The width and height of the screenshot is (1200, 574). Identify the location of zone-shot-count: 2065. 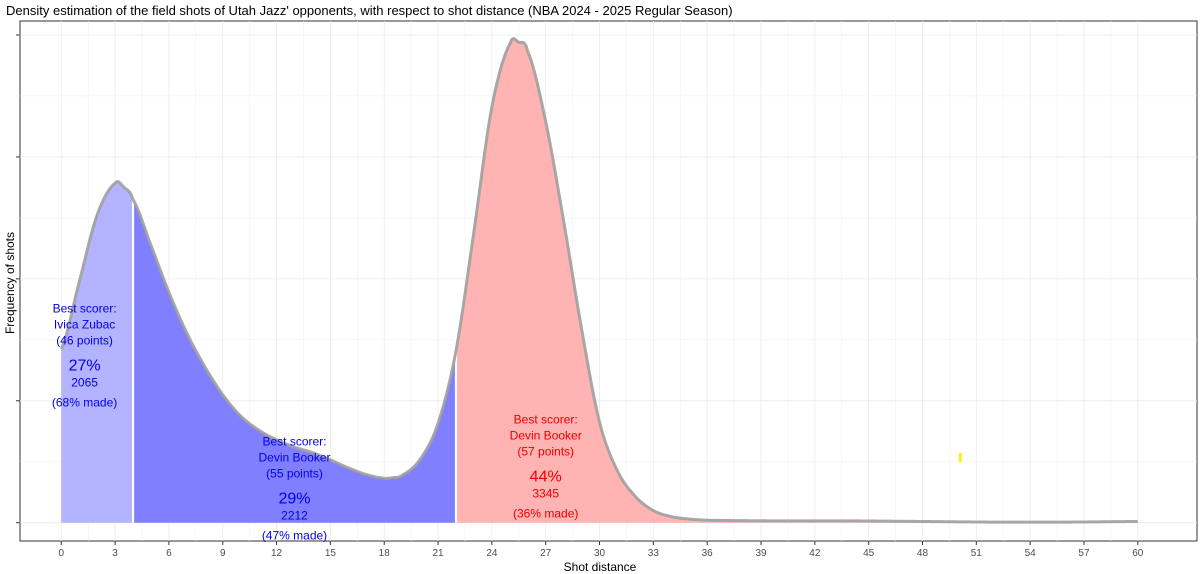
(84, 382).